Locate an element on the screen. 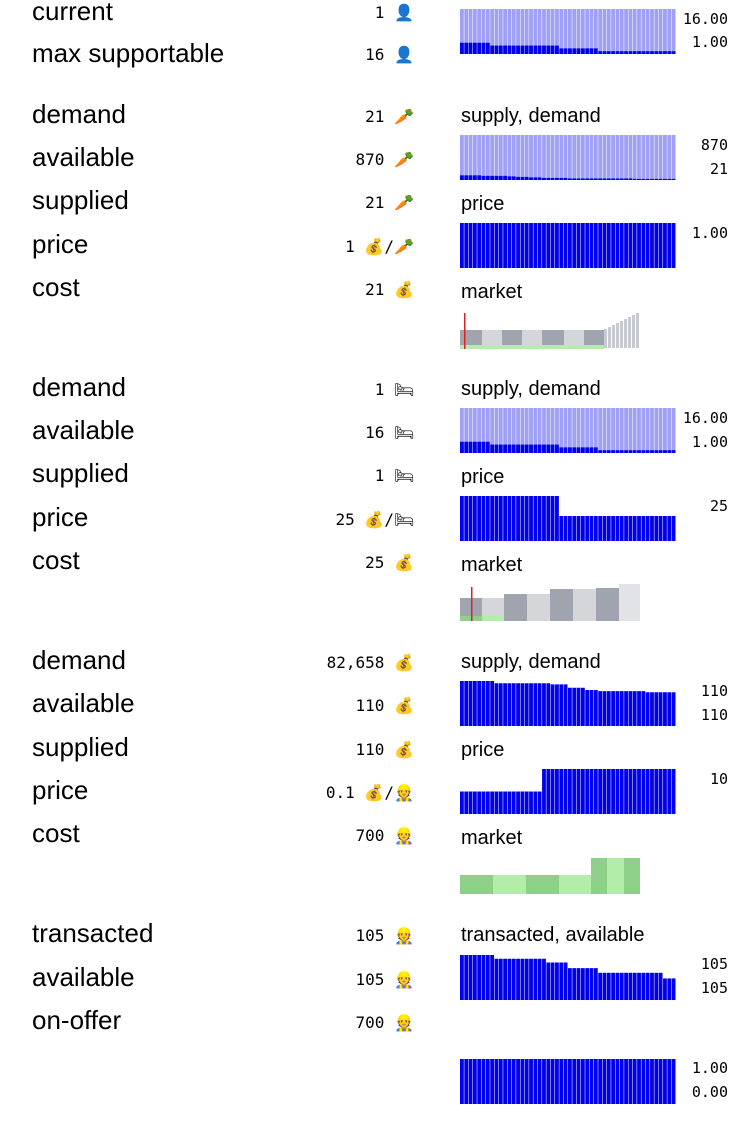  food-market-chart is located at coordinates (549, 331).